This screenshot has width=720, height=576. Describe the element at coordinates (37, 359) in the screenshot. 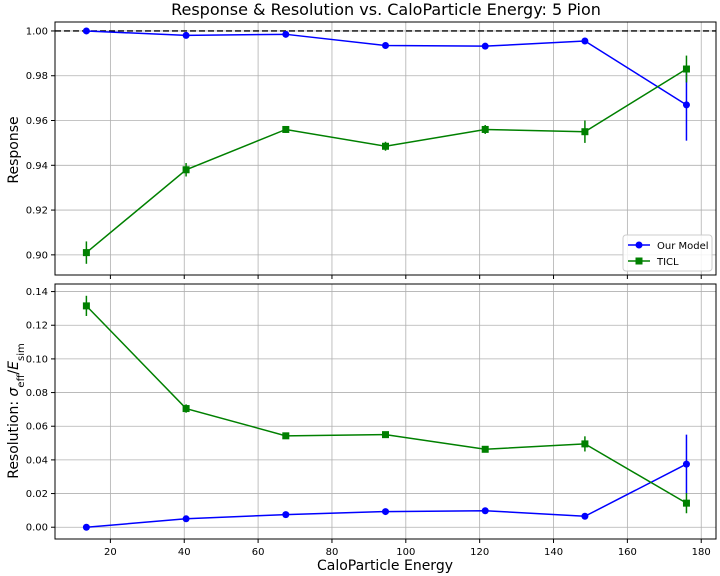

I see `y-tick-label: 0.10` at that location.